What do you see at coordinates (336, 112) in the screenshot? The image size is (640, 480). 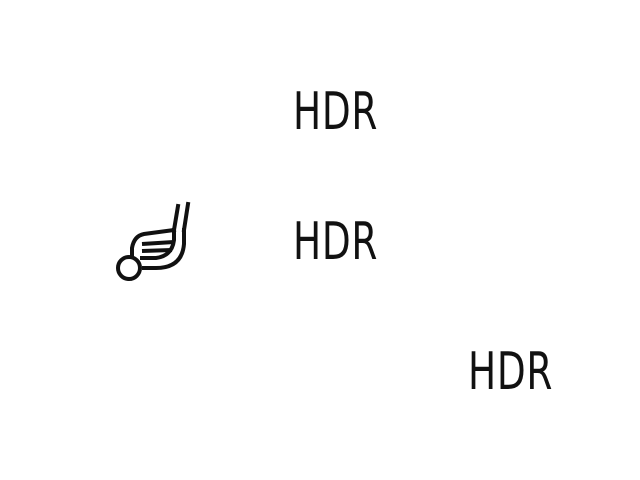 I see `hdr-label-top: HDR` at bounding box center [336, 112].